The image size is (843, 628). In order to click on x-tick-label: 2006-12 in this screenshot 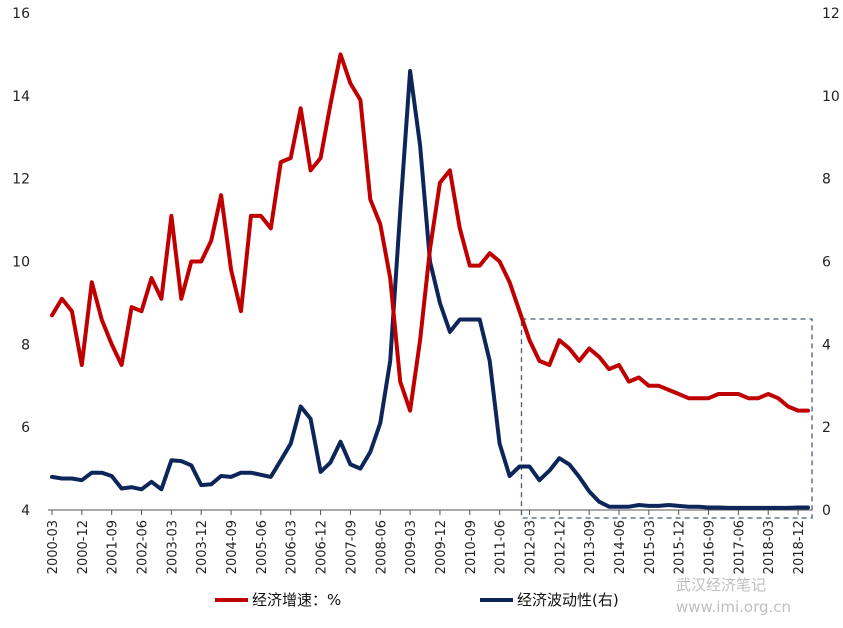, I will do `click(322, 547)`.